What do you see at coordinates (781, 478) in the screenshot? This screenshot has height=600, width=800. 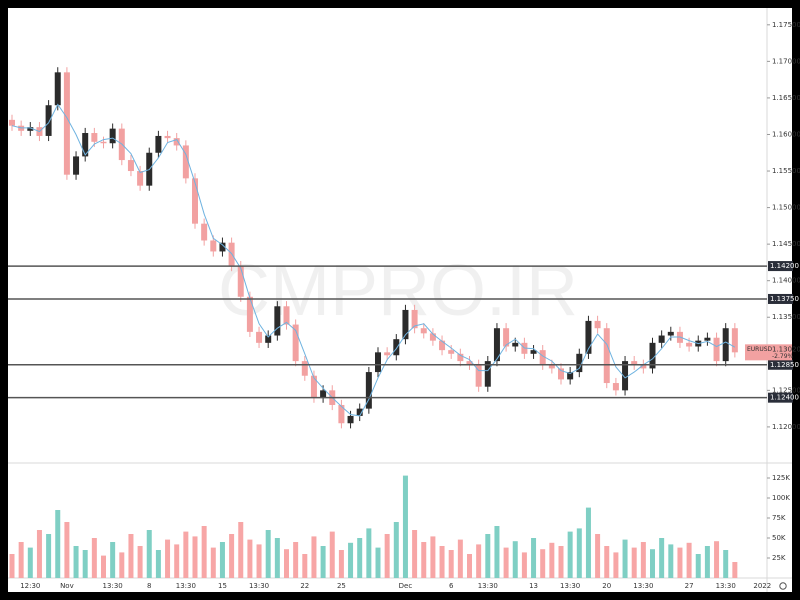 I see `volume-tick-label: 125K` at bounding box center [781, 478].